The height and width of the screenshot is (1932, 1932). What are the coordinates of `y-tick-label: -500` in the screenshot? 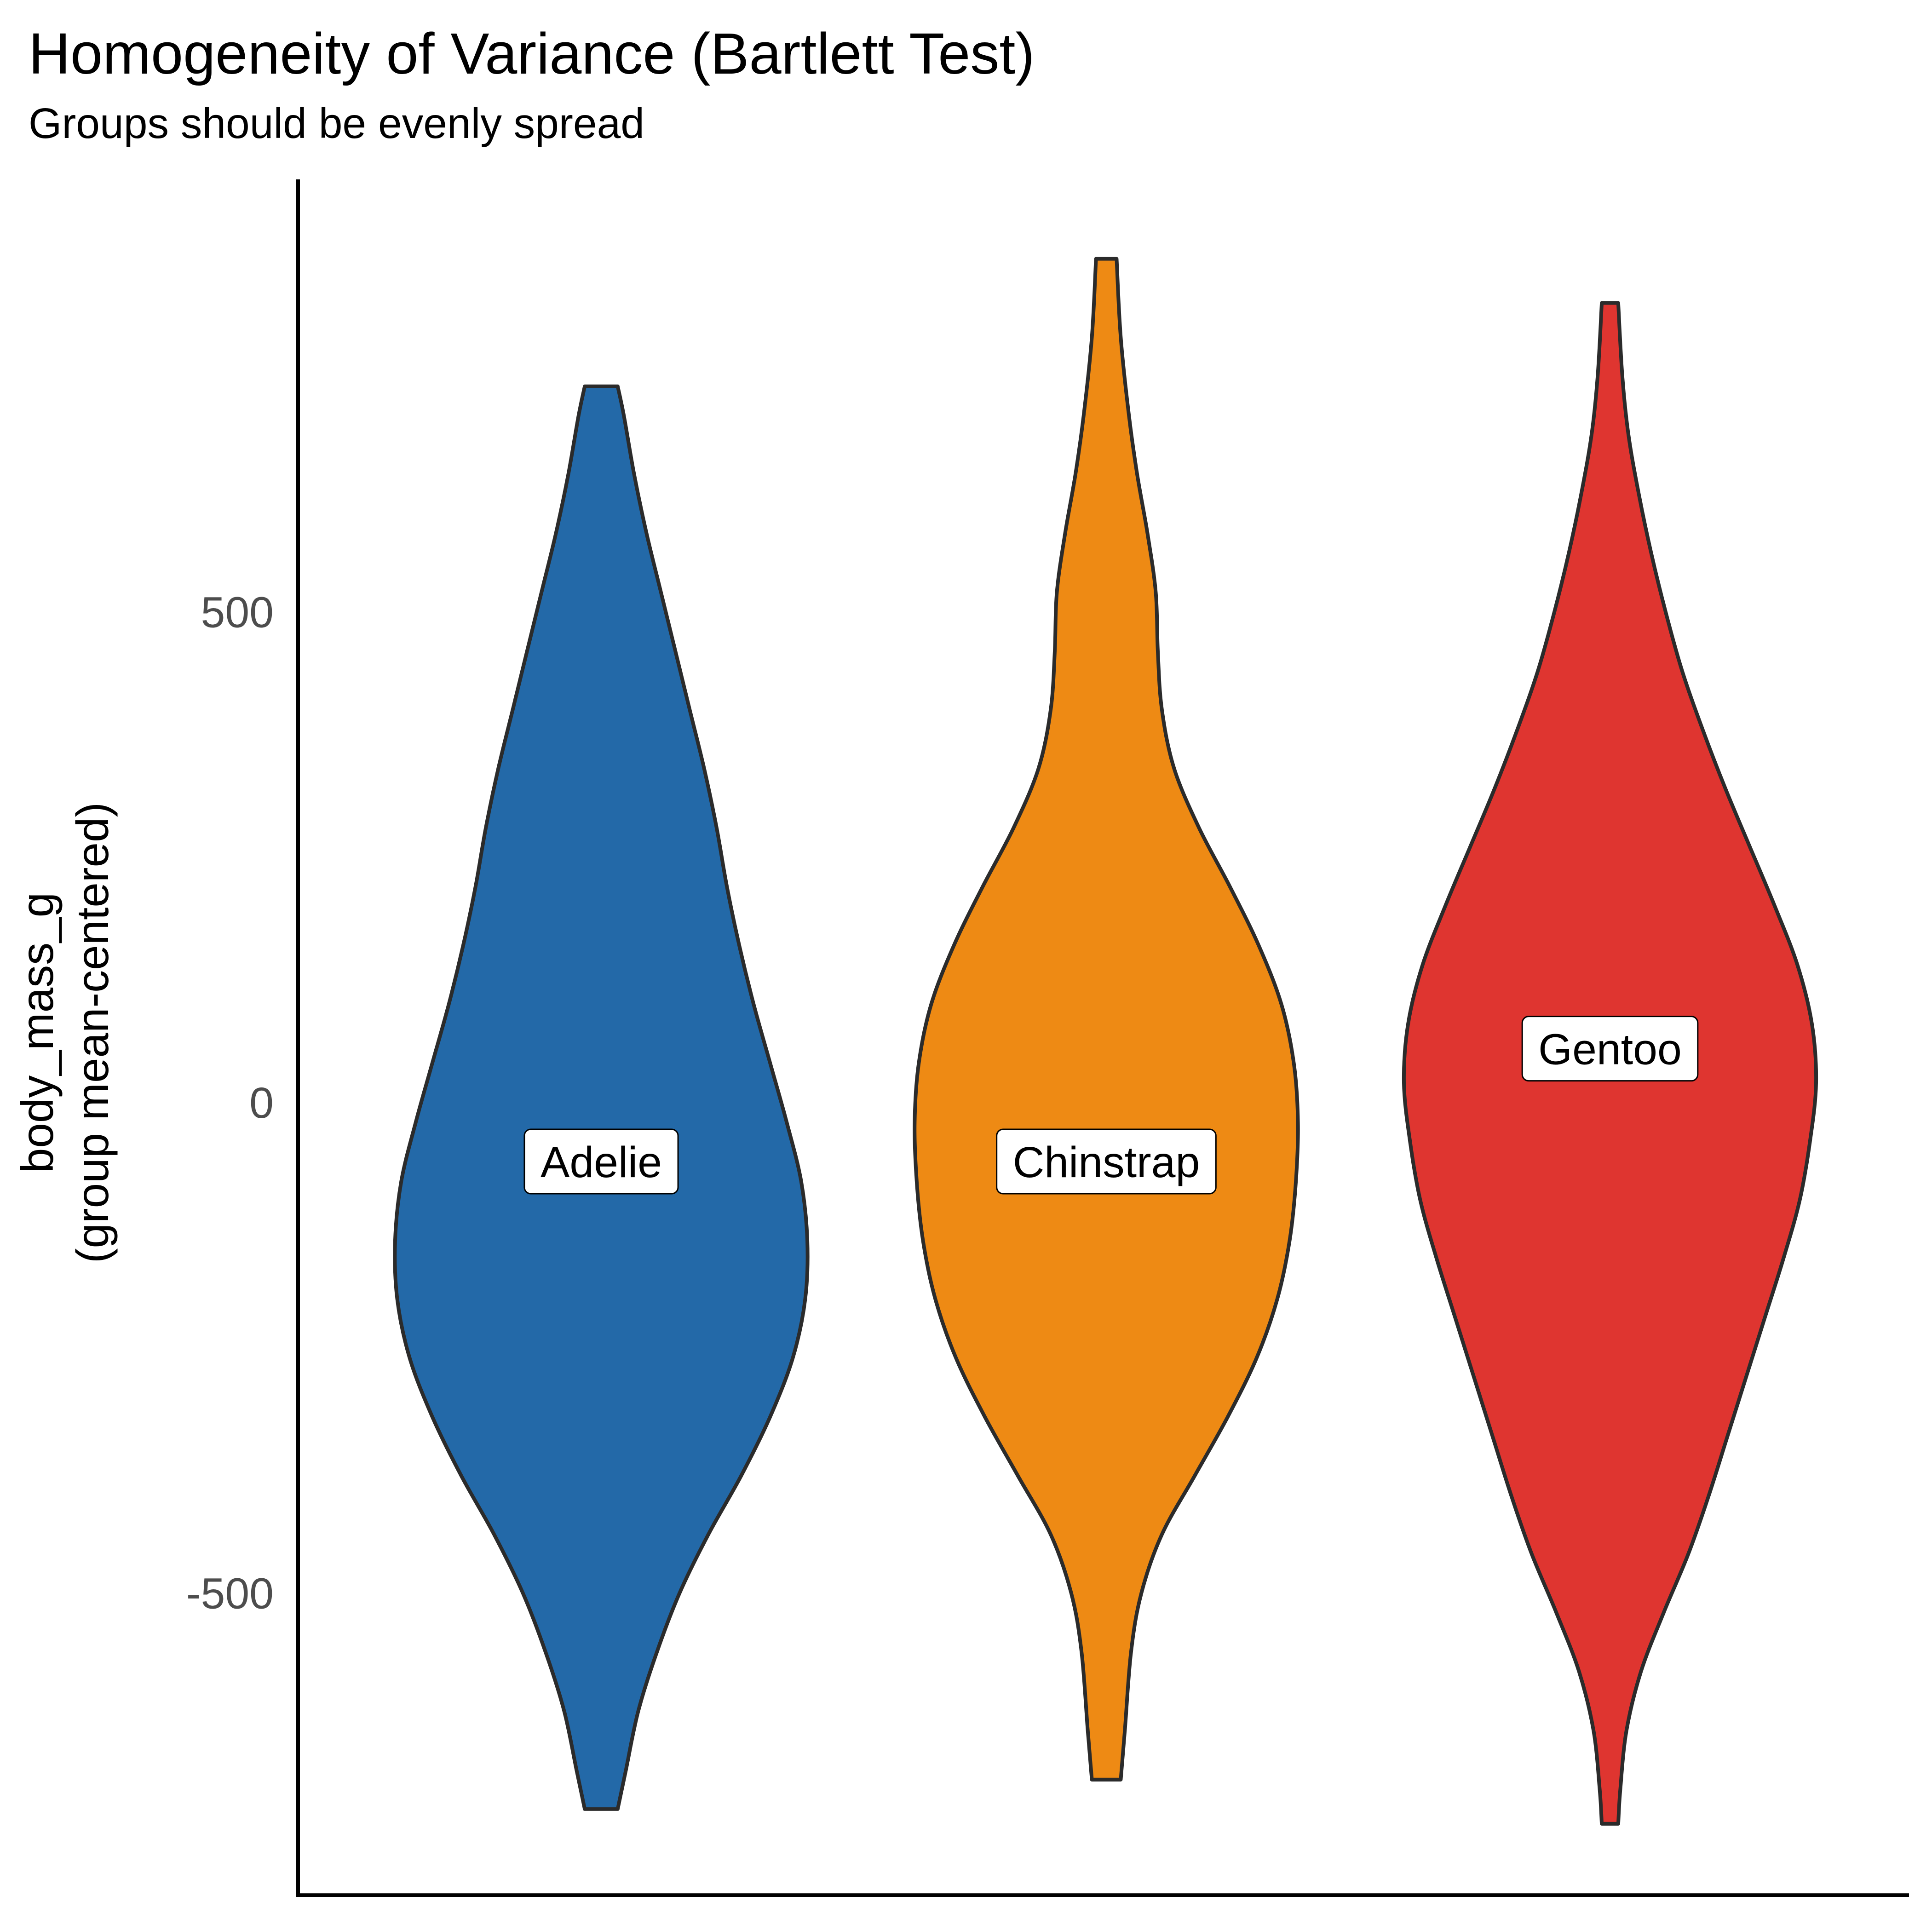 It's located at (230, 1594).